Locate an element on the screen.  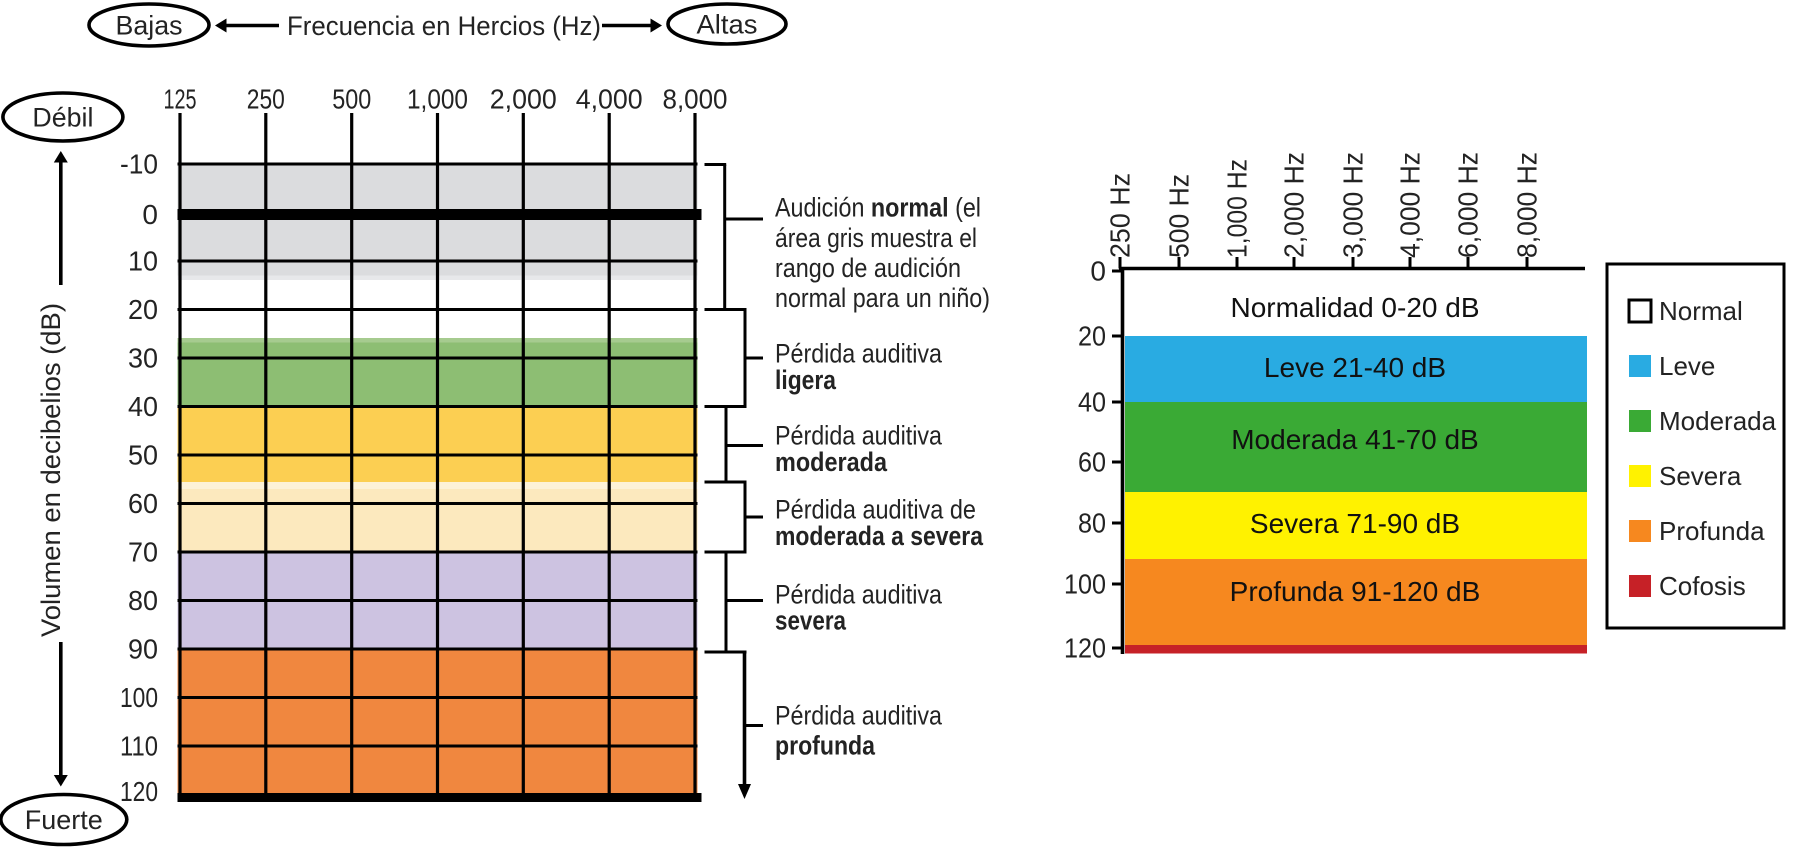
svg-text: Leve is located at coordinates (1687, 366).